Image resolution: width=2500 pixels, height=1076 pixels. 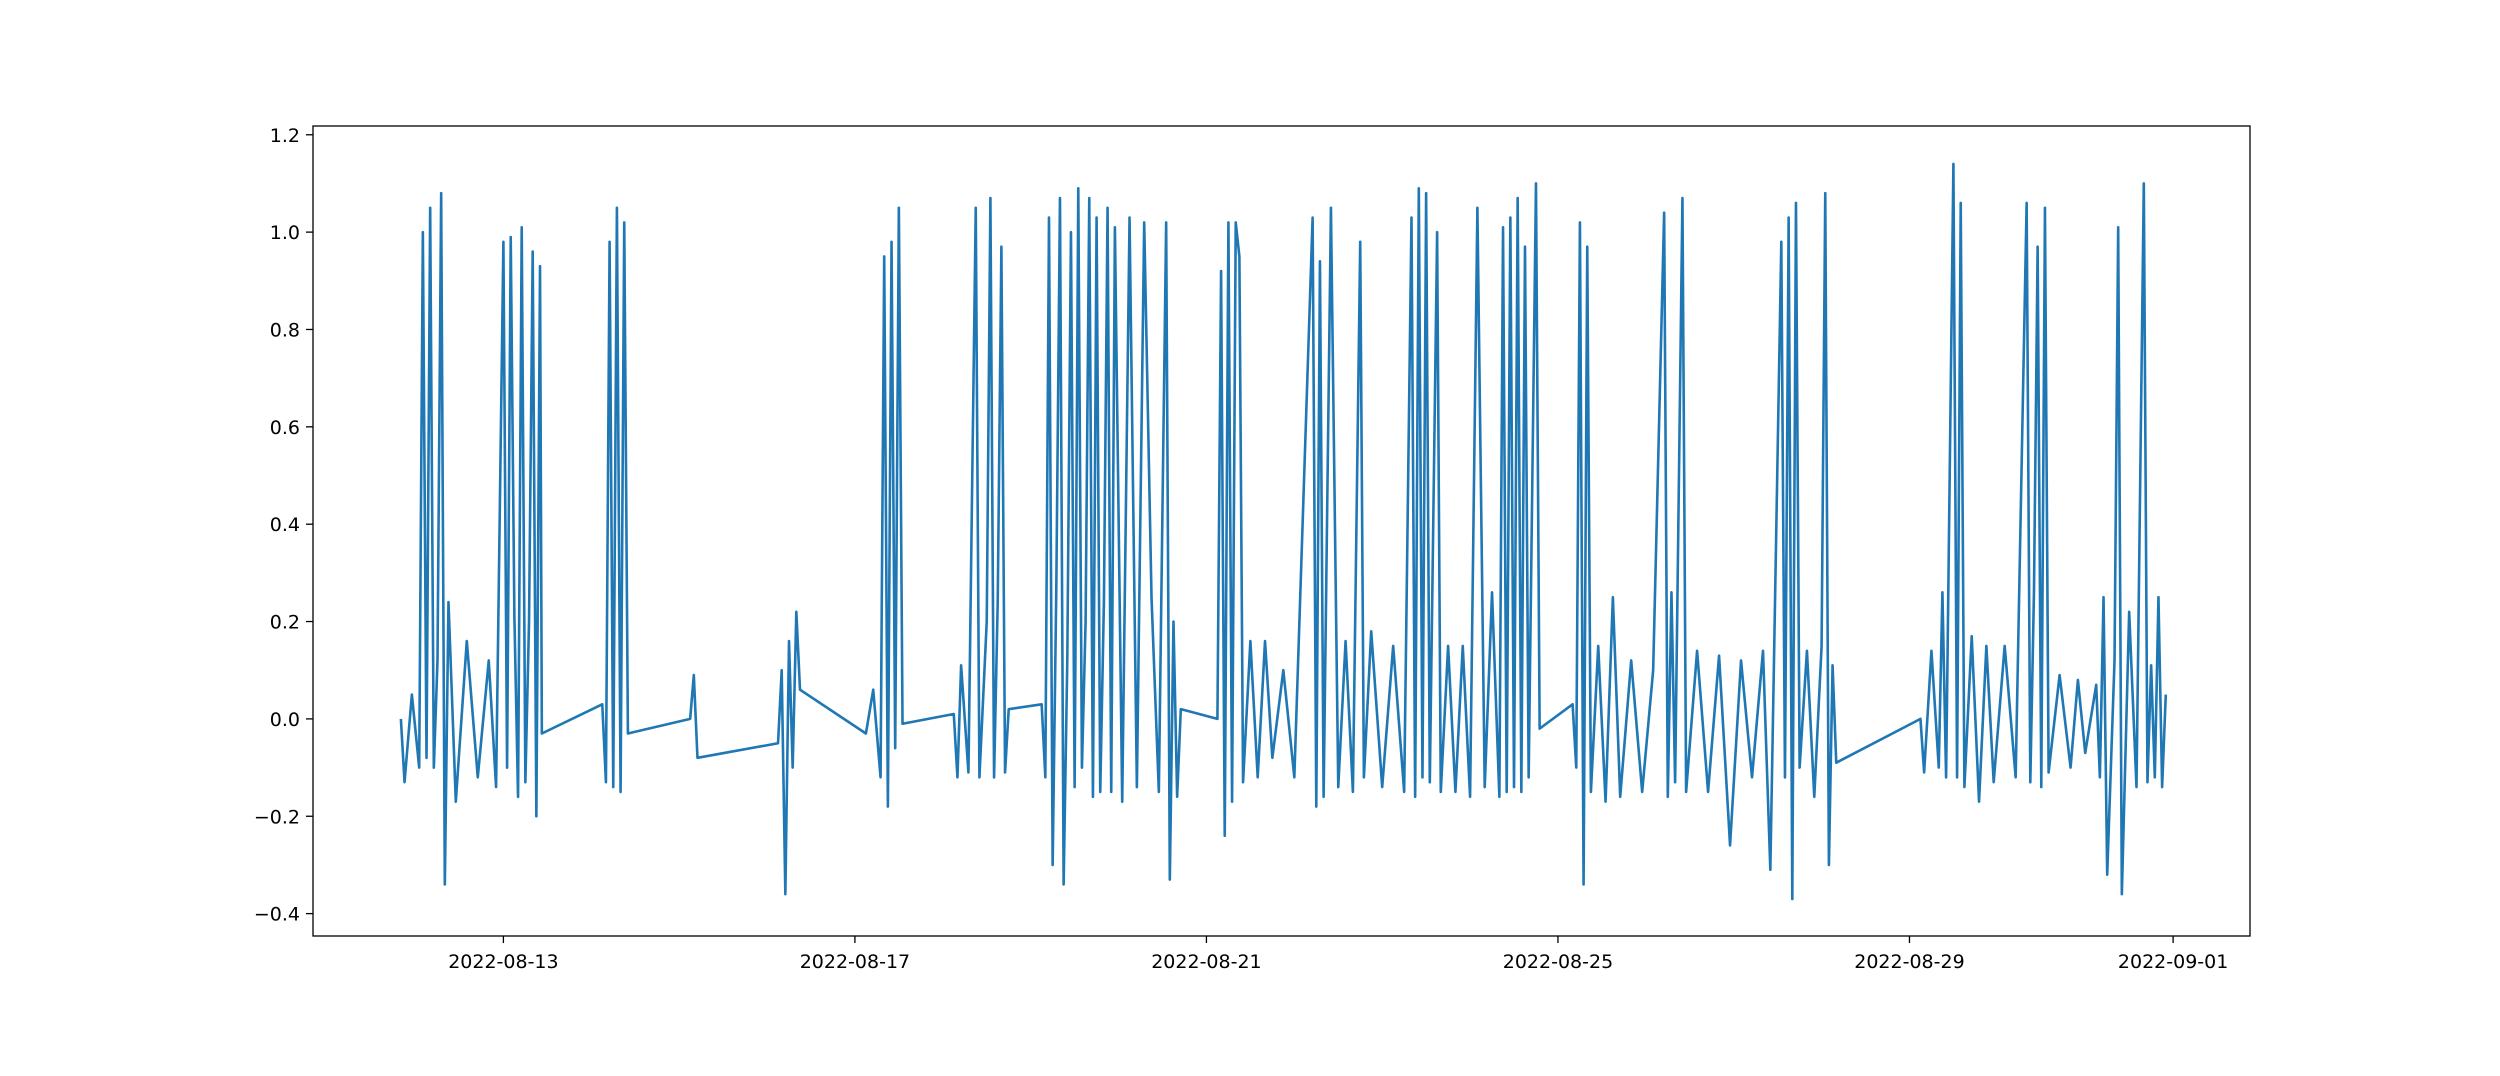 What do you see at coordinates (285, 136) in the screenshot?
I see `y-tick-label: 1.2` at bounding box center [285, 136].